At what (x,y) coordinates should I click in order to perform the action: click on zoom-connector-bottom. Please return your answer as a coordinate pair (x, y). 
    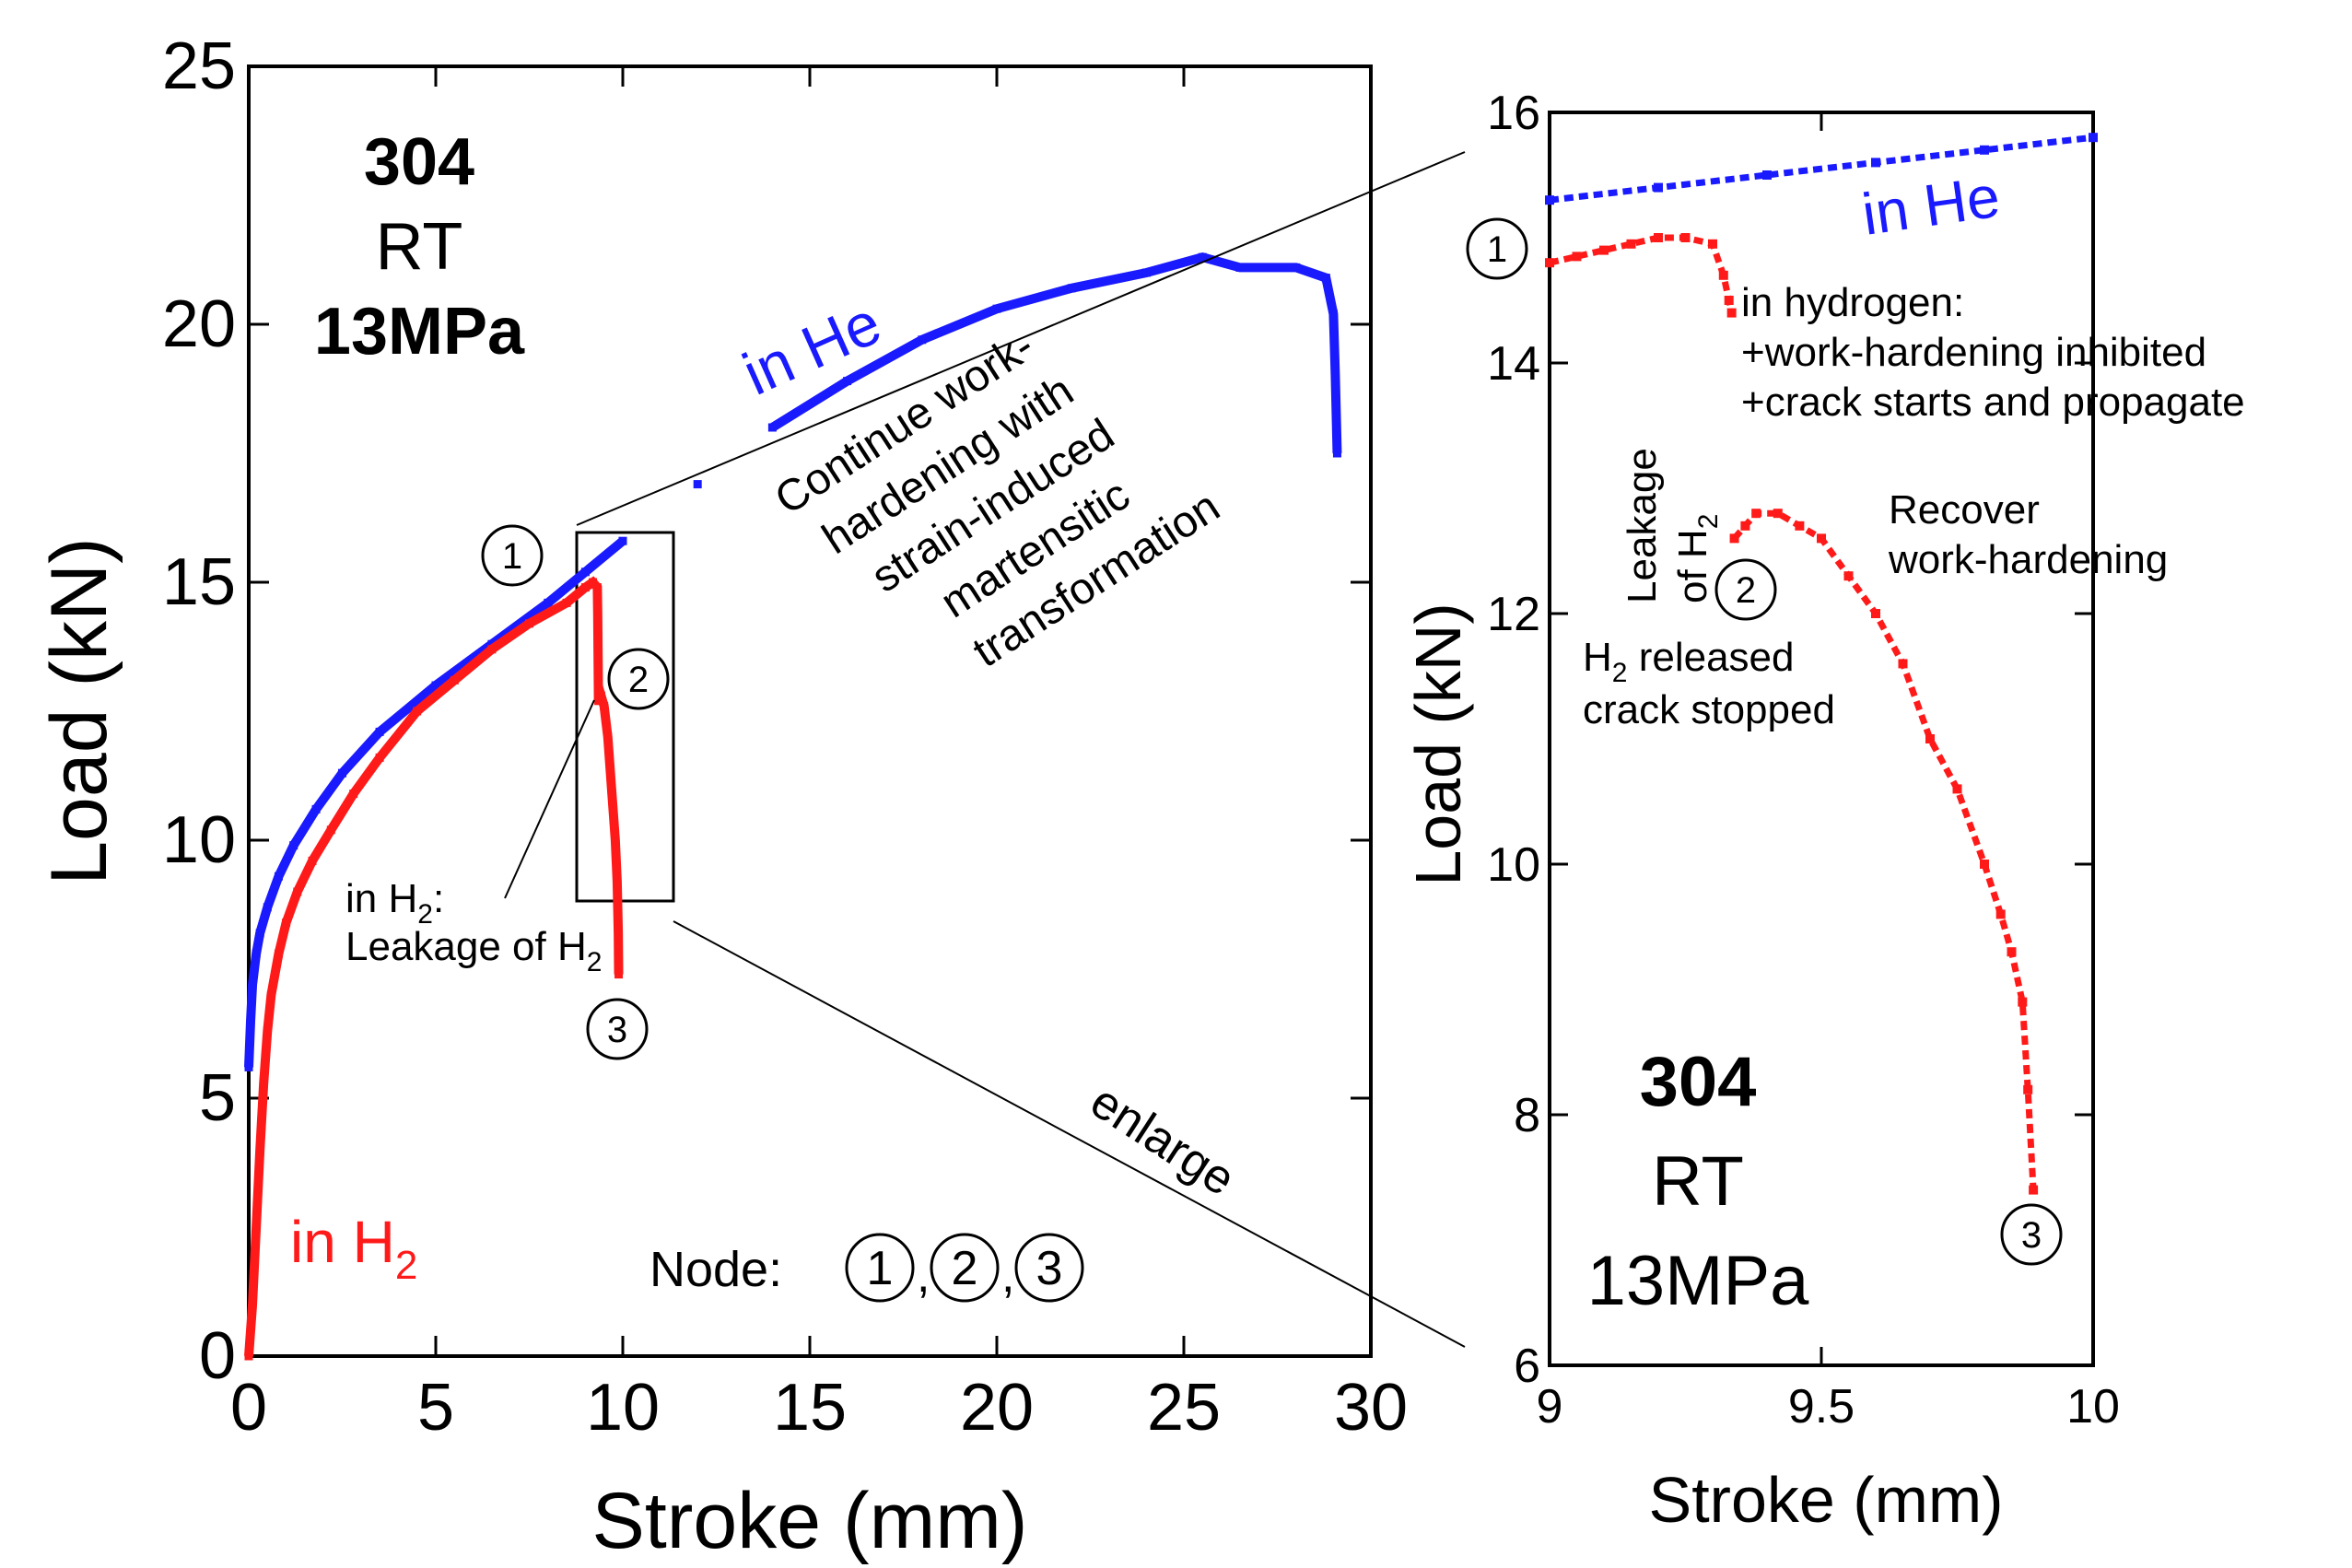
    Looking at the image, I should click on (1069, 1134).